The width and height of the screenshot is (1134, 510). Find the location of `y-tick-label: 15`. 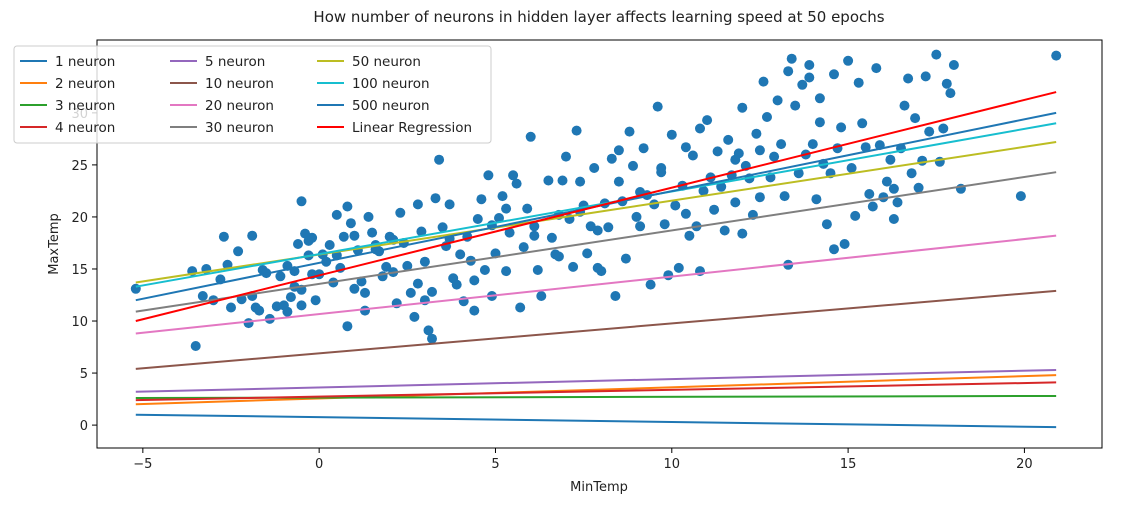

y-tick-label: 15 is located at coordinates (79, 270).